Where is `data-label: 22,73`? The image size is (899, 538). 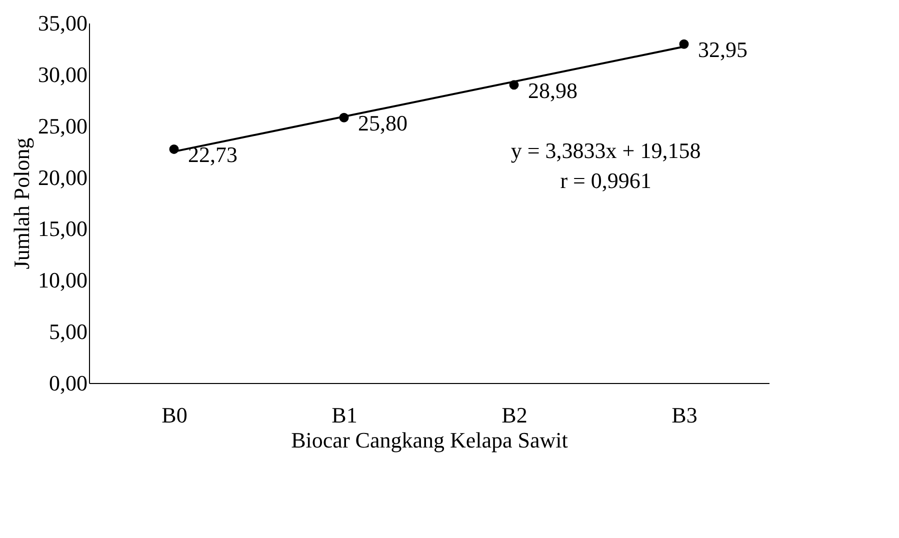
data-label: 22,73 is located at coordinates (213, 155).